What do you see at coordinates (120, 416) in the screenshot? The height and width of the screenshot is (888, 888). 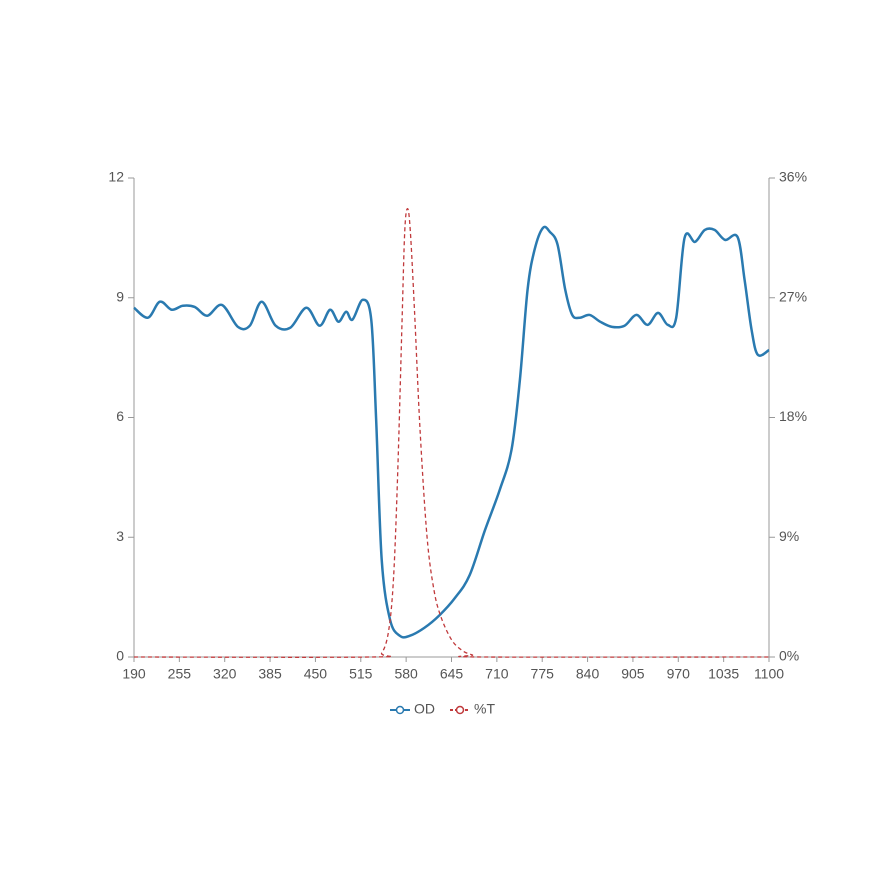 I see `y-tick-label: 6` at bounding box center [120, 416].